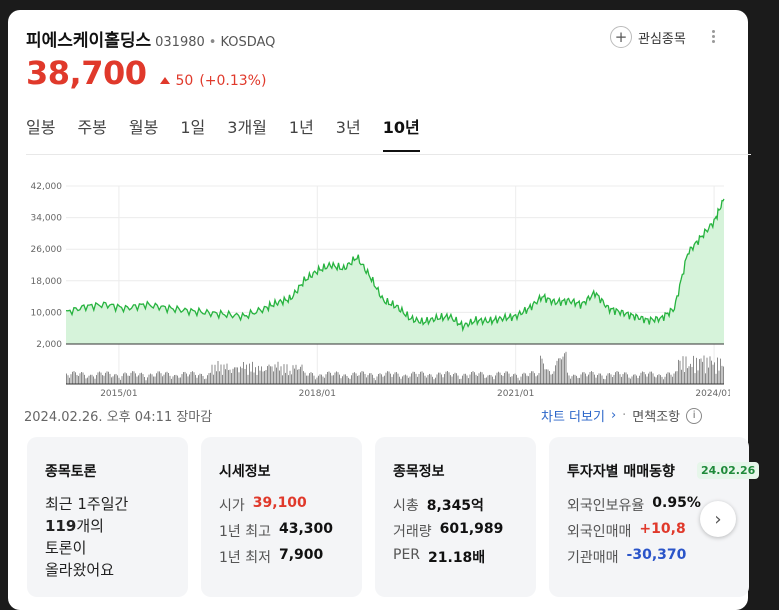  What do you see at coordinates (92, 127) in the screenshot?
I see `tab-weekly: 주봉` at bounding box center [92, 127].